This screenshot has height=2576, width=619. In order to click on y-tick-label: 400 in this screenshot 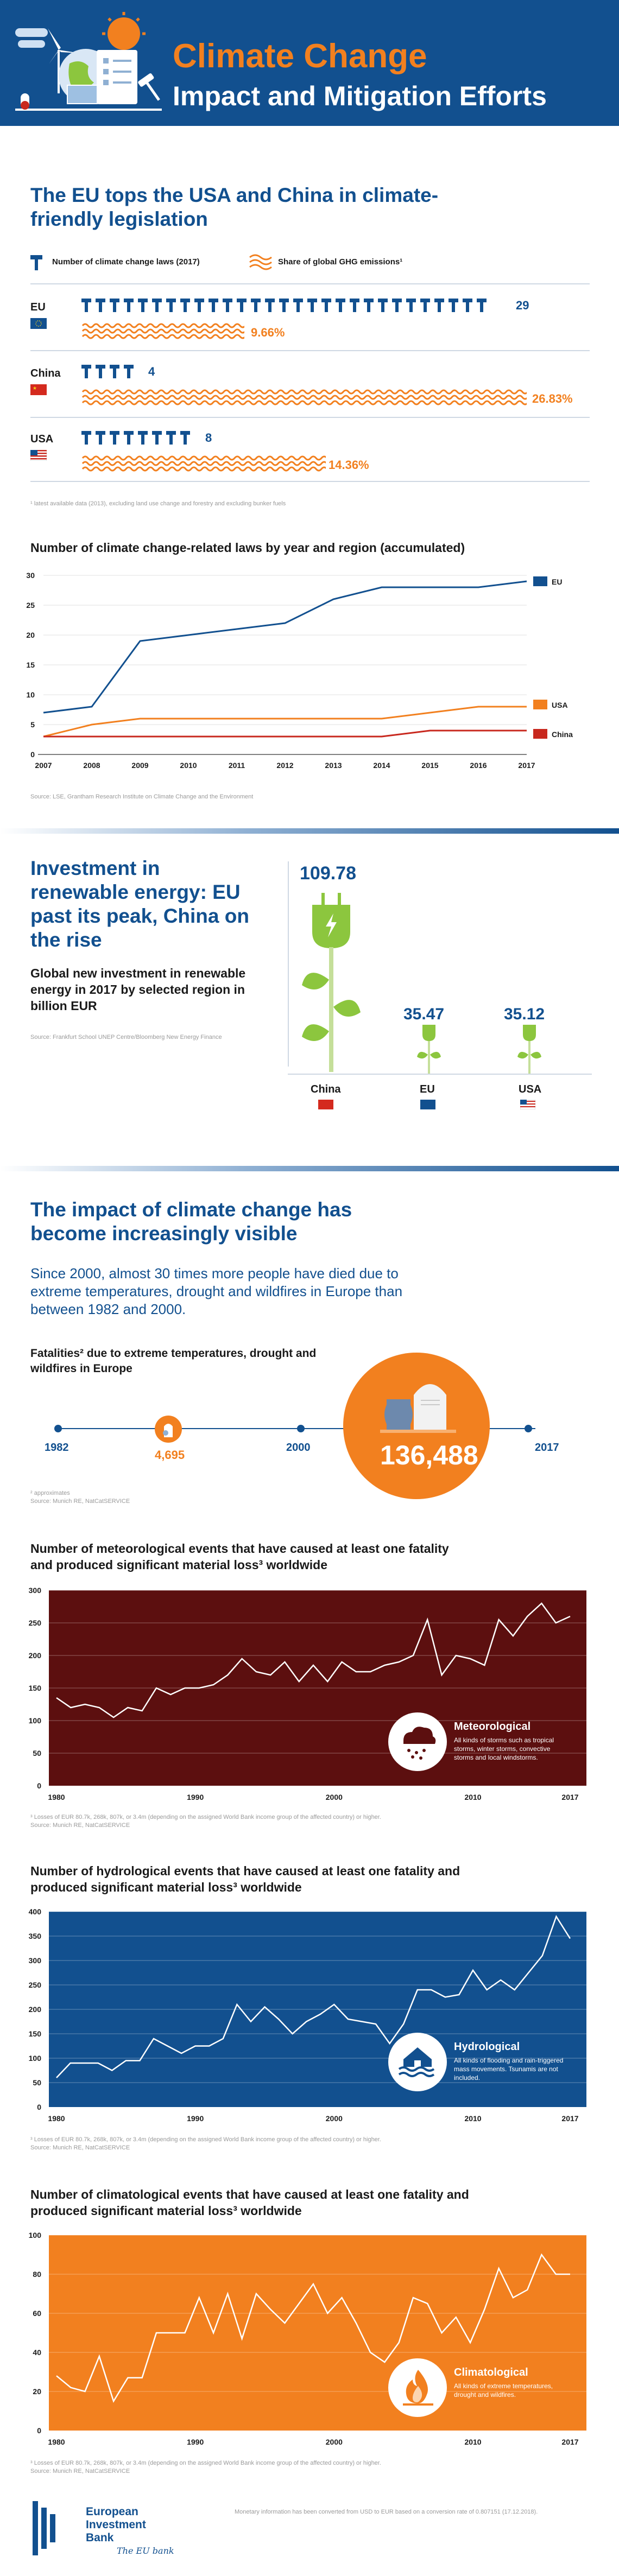, I will do `click(36, 1911)`.